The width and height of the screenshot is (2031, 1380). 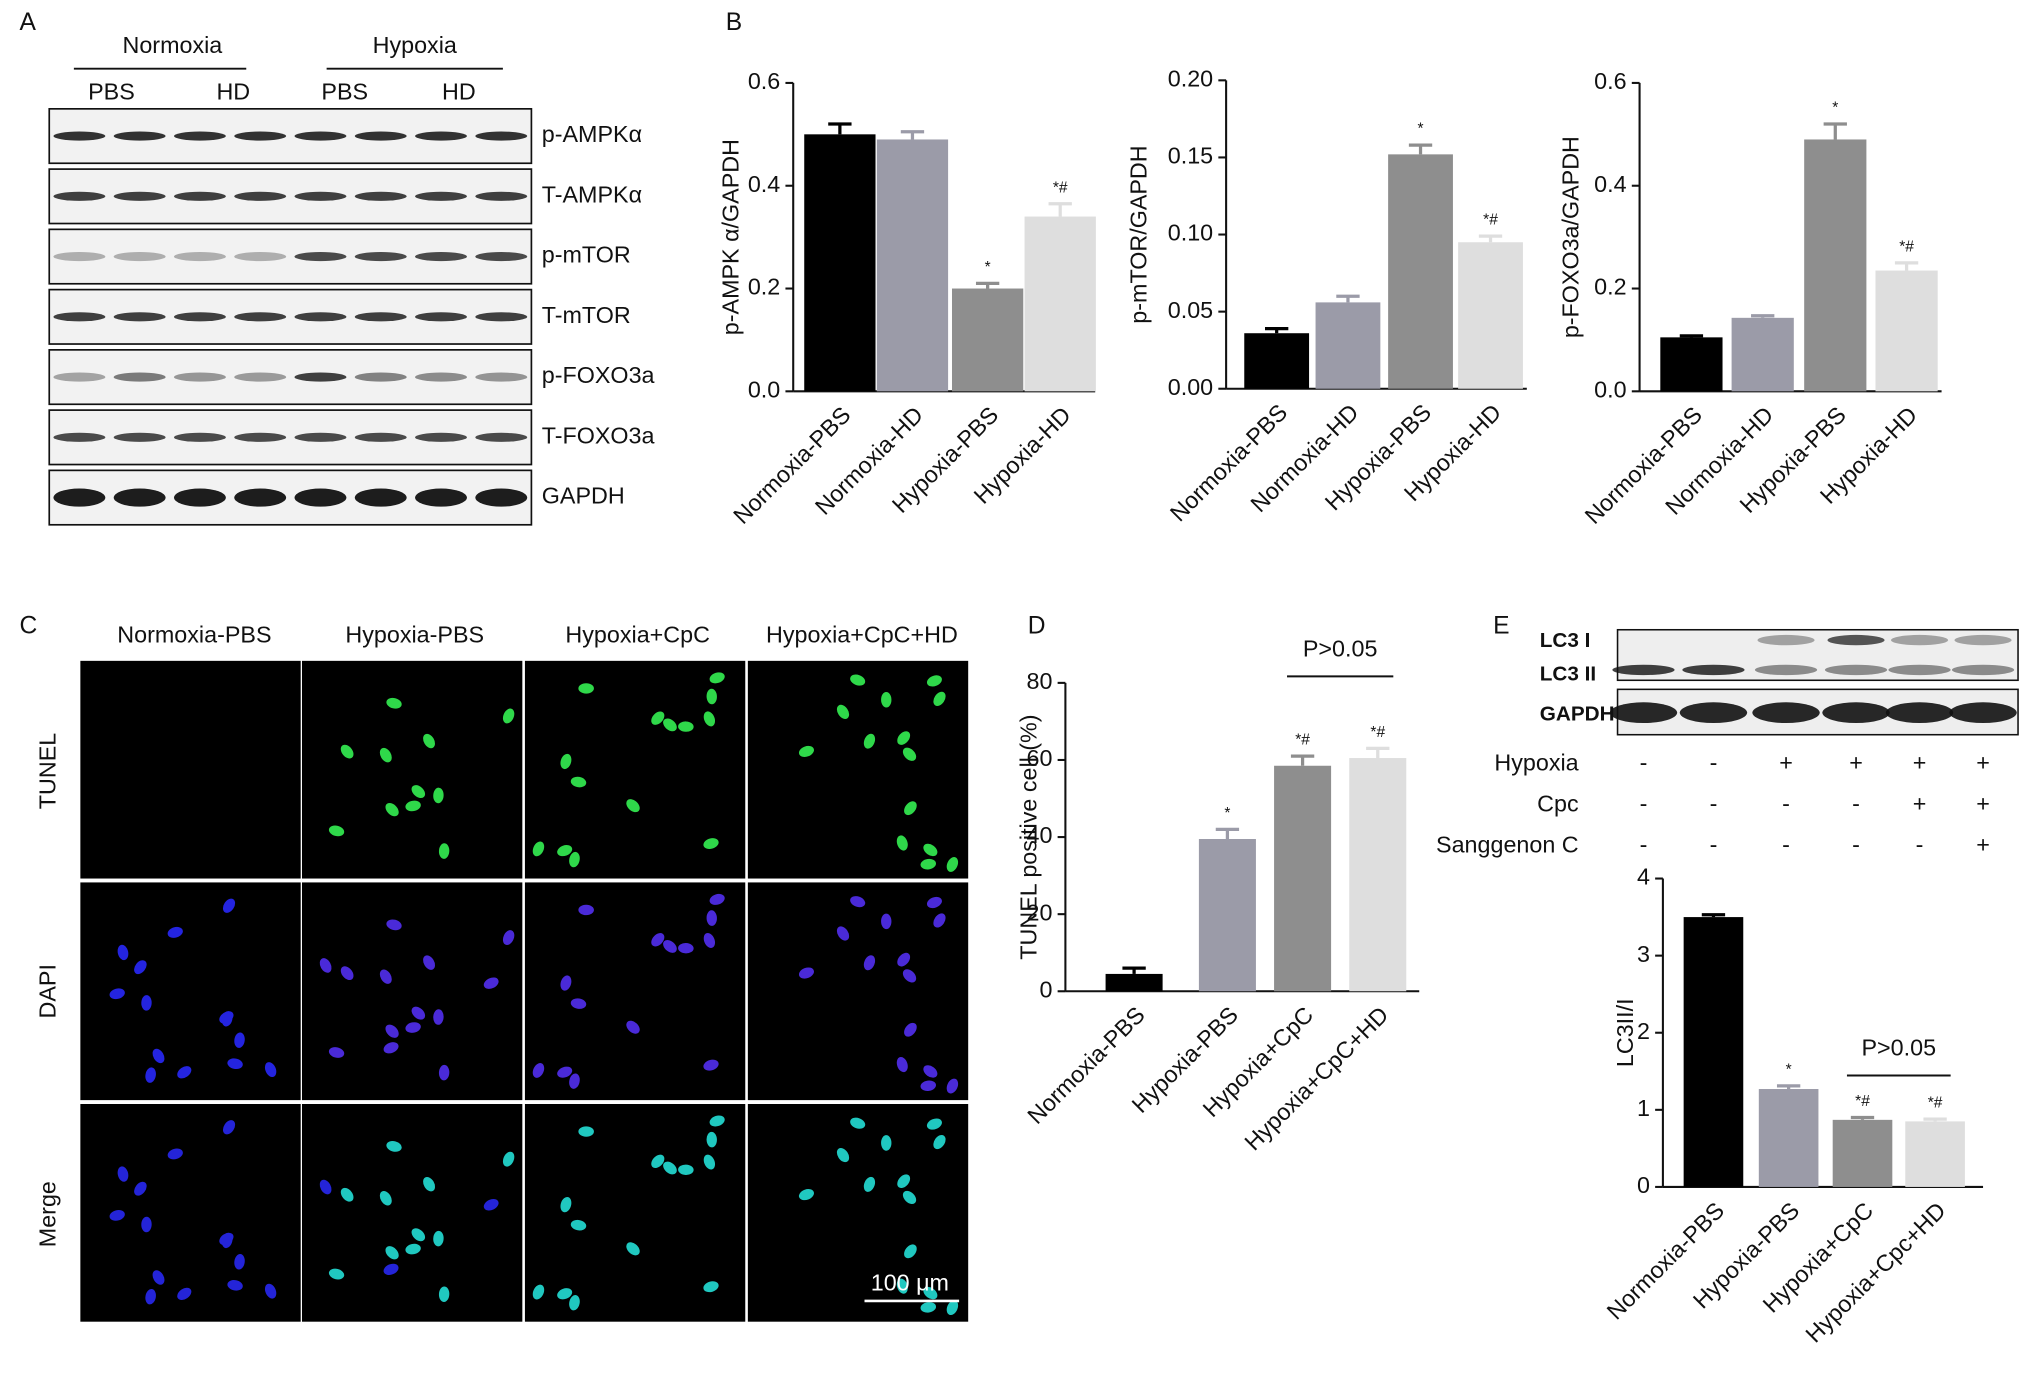 I want to click on column-label: Normoxia-PBS, so click(x=194, y=634).